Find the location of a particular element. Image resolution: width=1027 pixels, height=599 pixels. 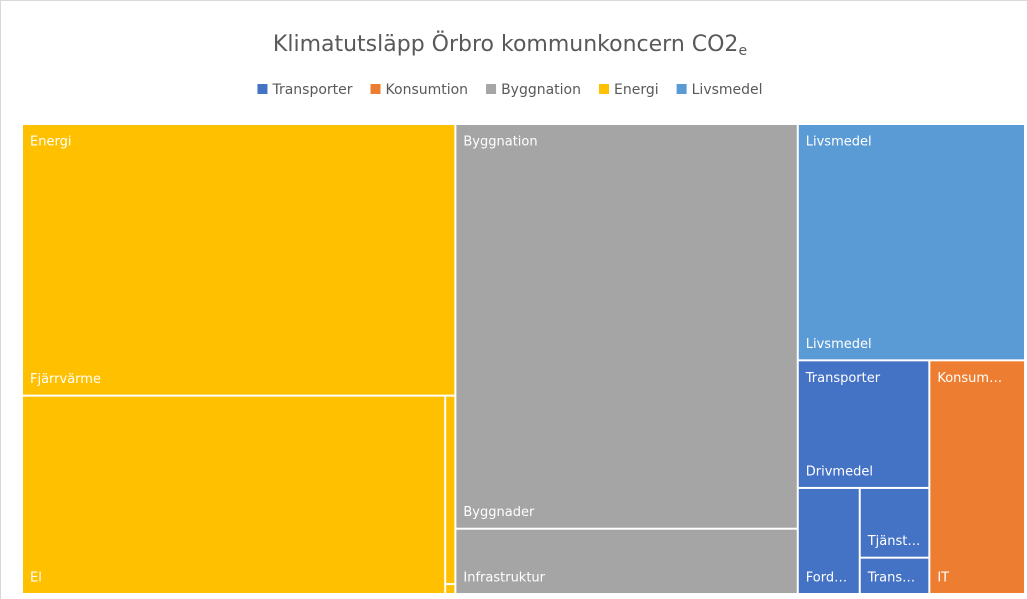

group-label: Livsmedel is located at coordinates (839, 142).